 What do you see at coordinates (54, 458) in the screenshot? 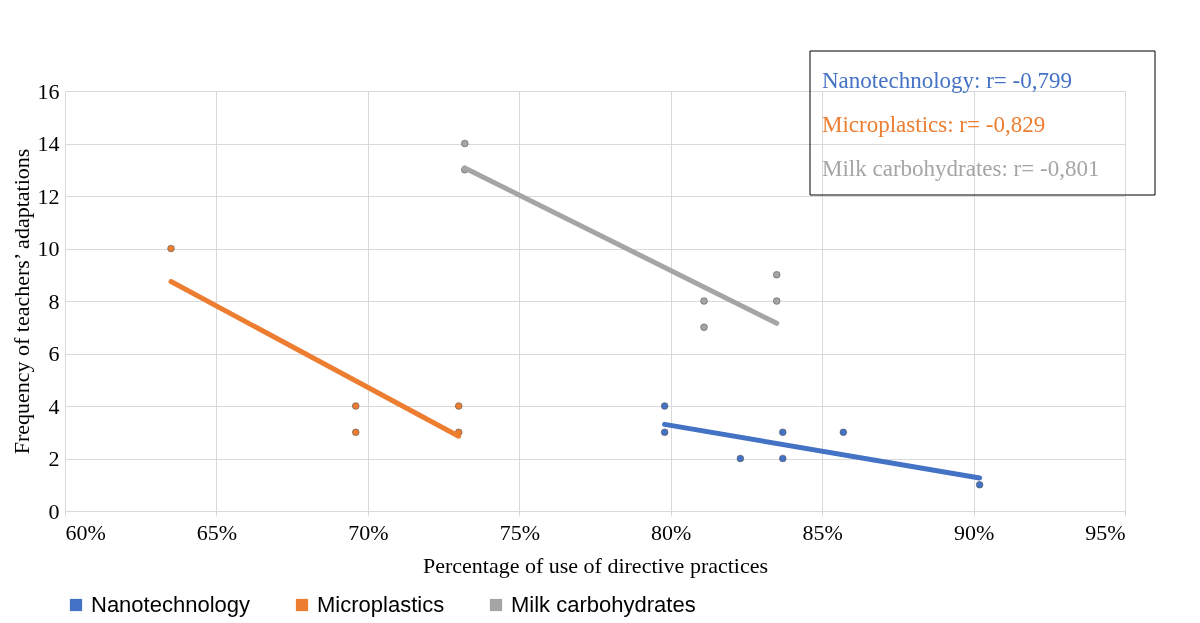
I see `y-tick-label: 2` at bounding box center [54, 458].